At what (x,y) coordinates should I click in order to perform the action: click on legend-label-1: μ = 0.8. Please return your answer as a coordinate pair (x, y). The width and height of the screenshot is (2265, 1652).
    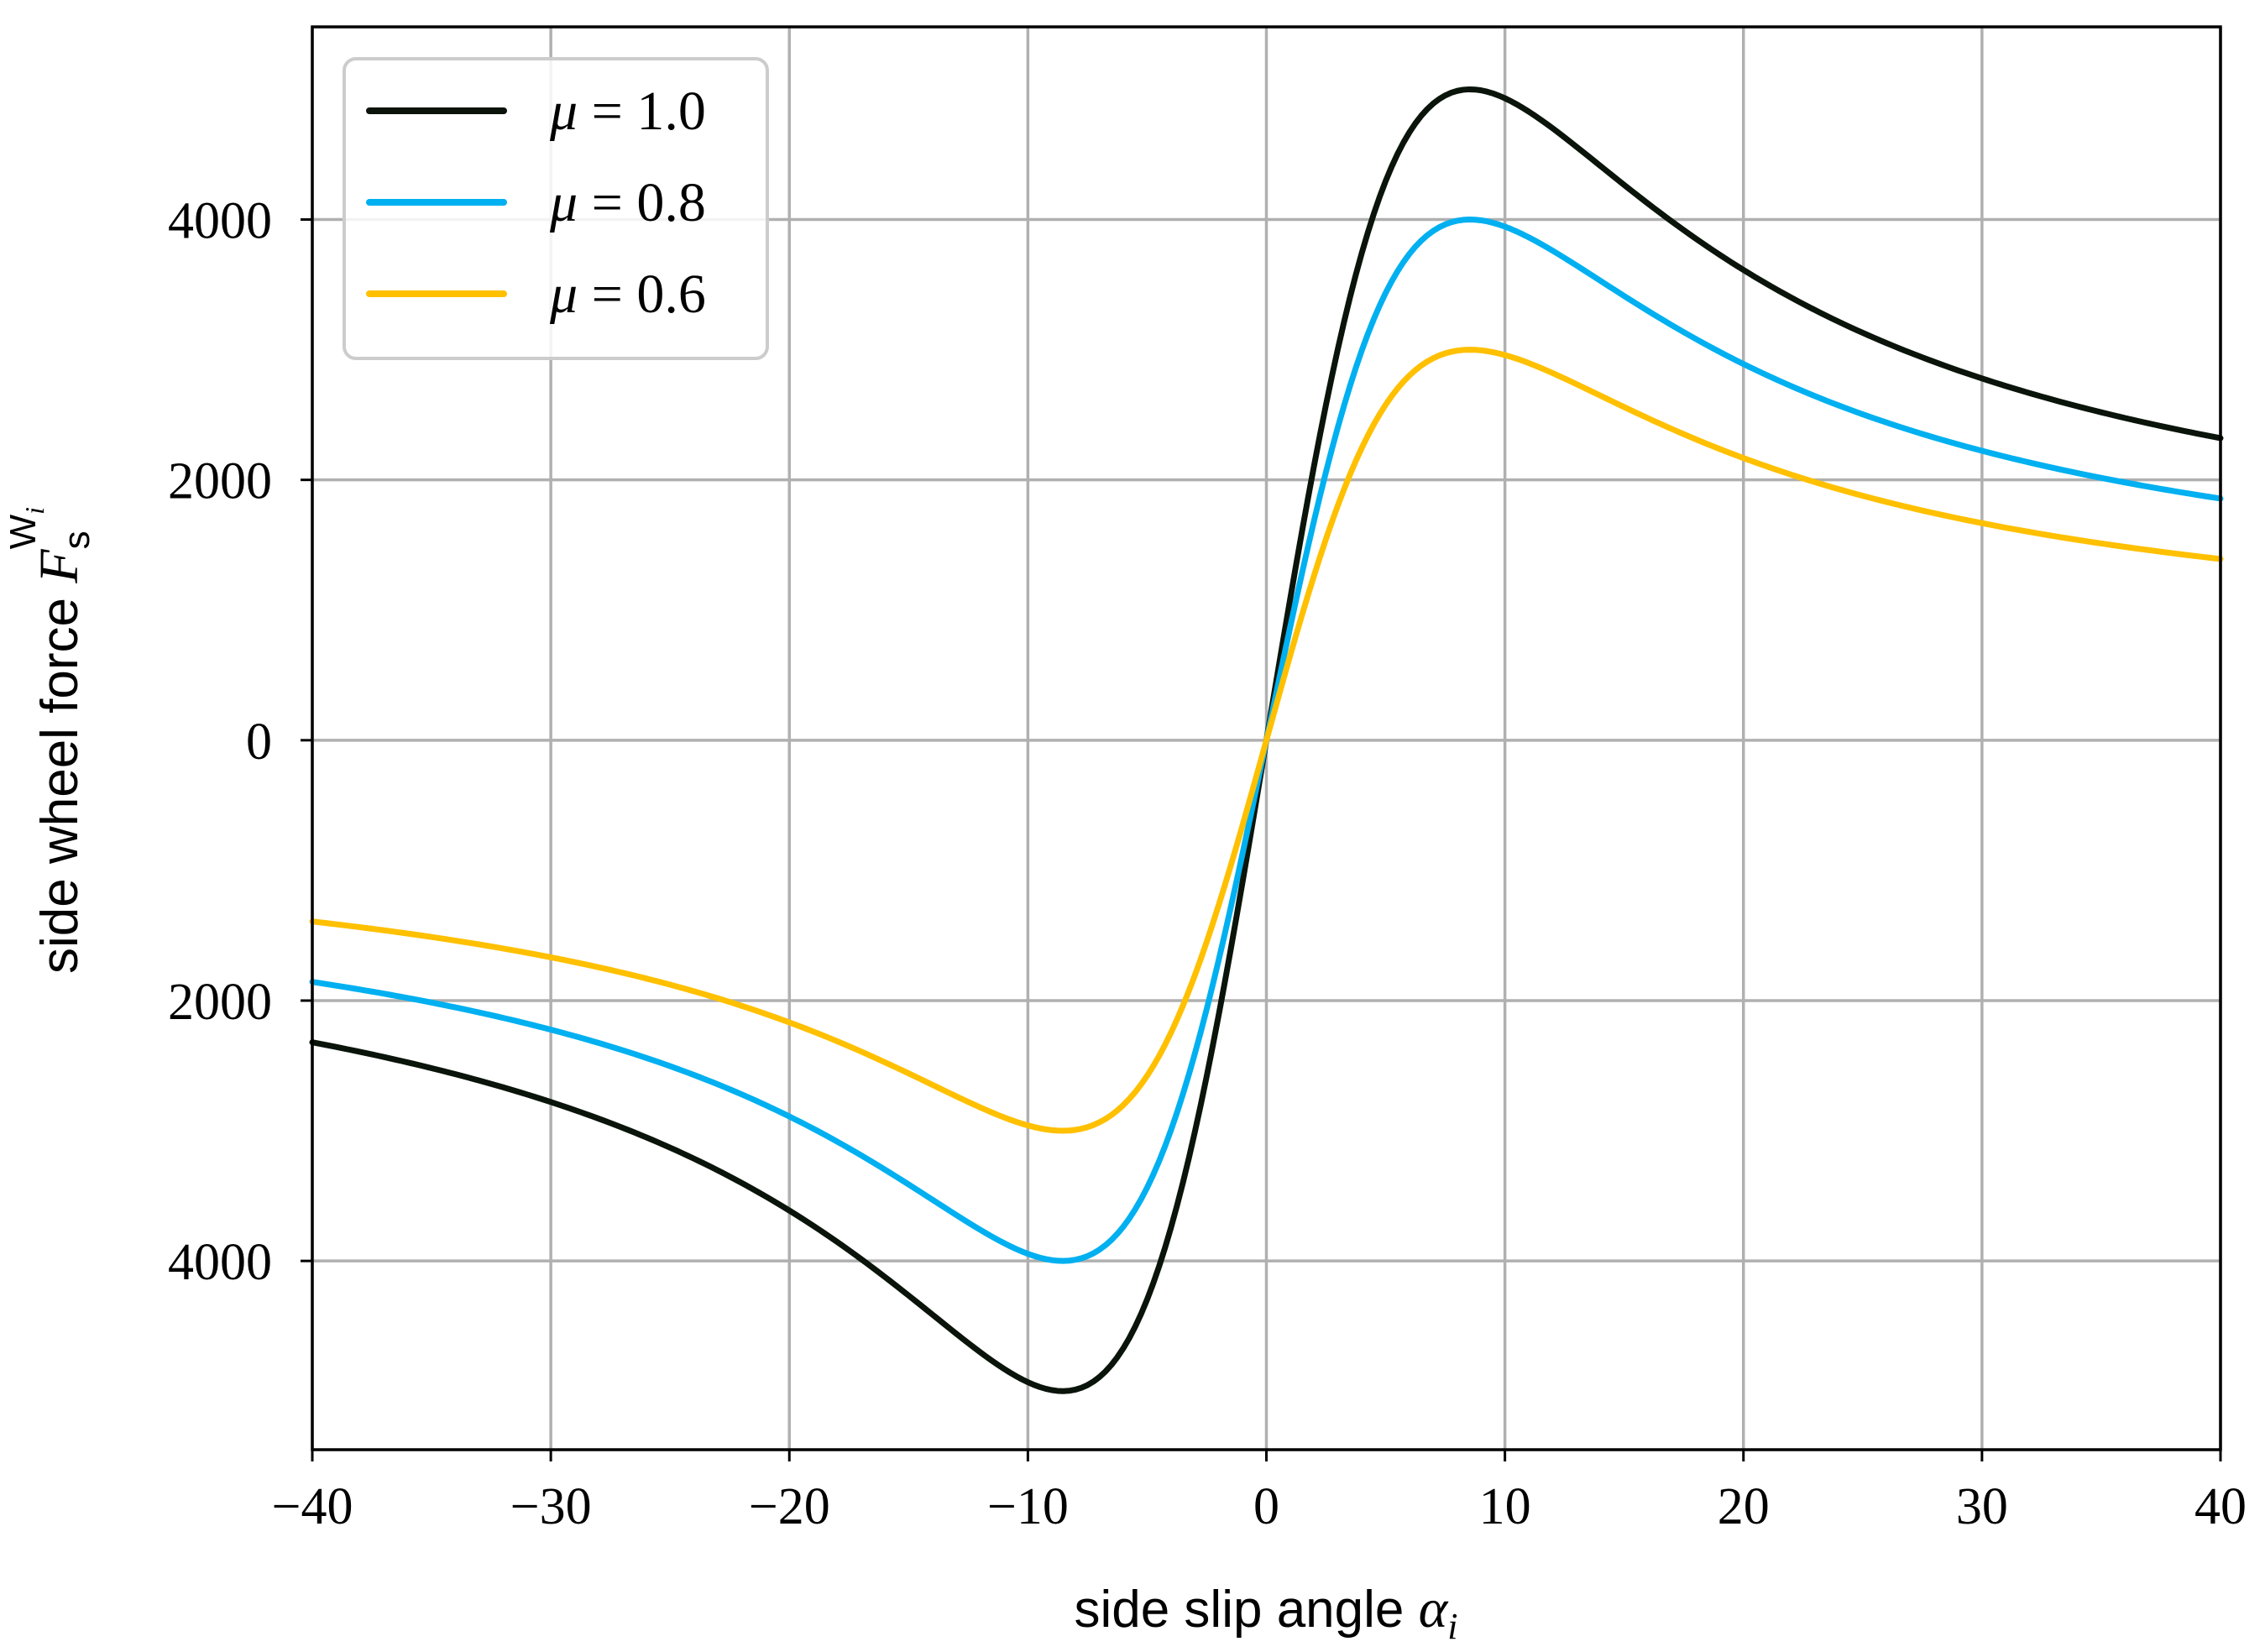
    Looking at the image, I should click on (627, 203).